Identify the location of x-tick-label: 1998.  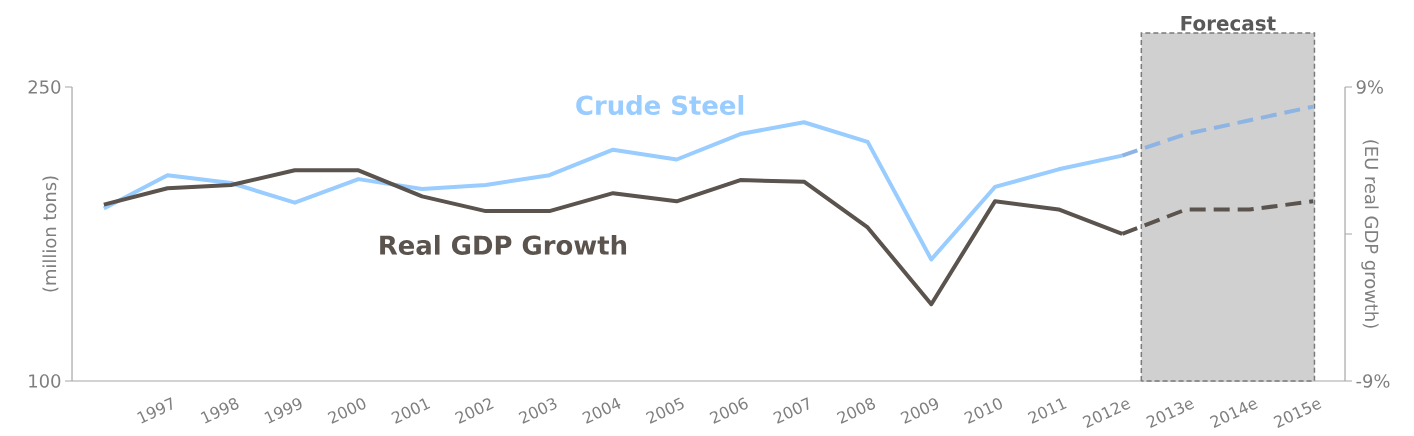
(219, 411).